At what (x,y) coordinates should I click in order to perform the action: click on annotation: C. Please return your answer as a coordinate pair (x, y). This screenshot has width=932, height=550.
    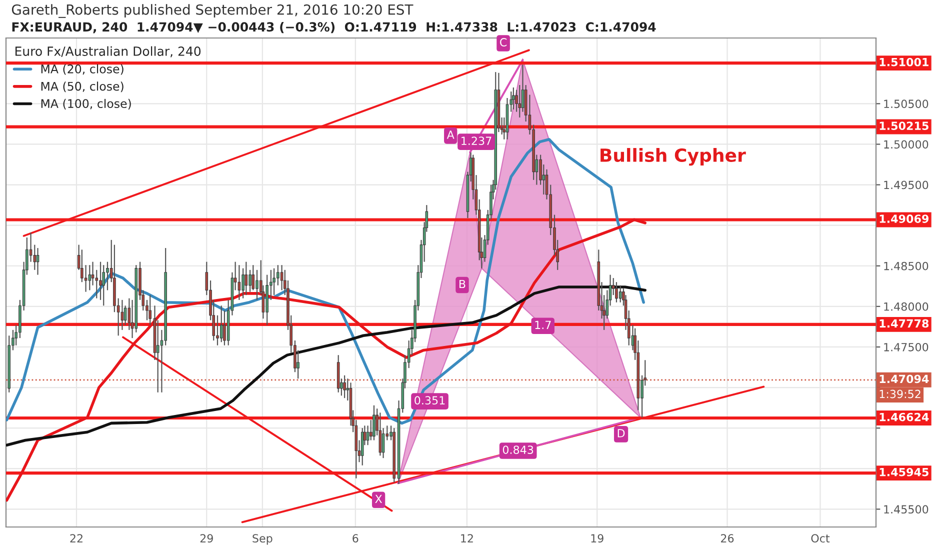
    Looking at the image, I should click on (503, 42).